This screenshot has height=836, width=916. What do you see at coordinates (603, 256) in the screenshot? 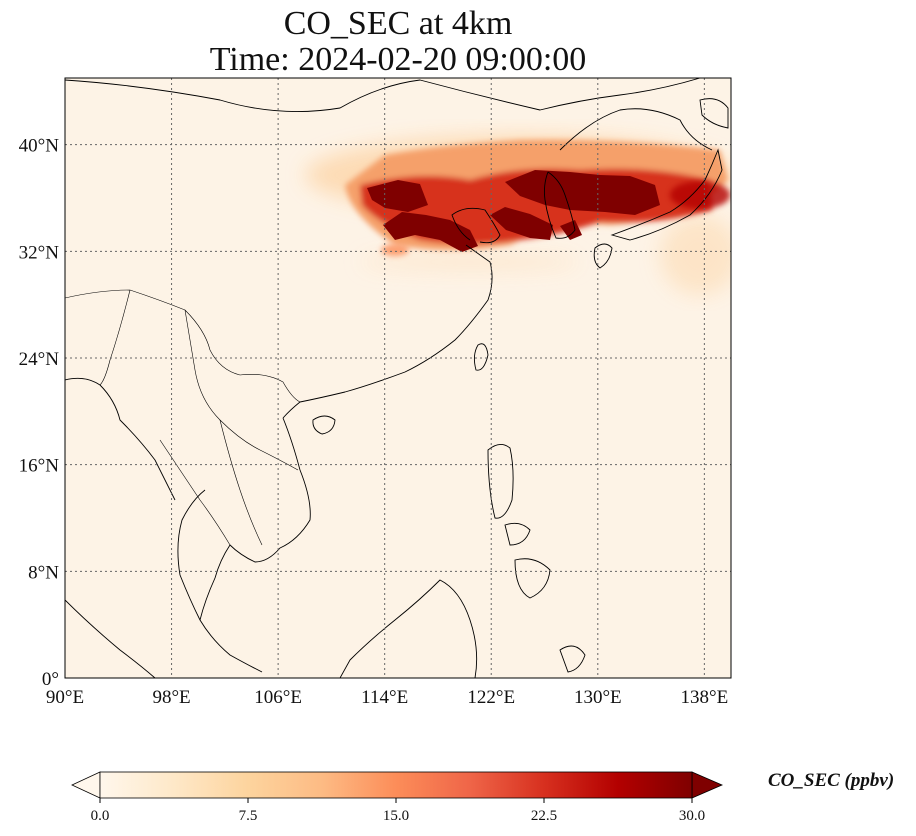
I see `japan-kyushu` at bounding box center [603, 256].